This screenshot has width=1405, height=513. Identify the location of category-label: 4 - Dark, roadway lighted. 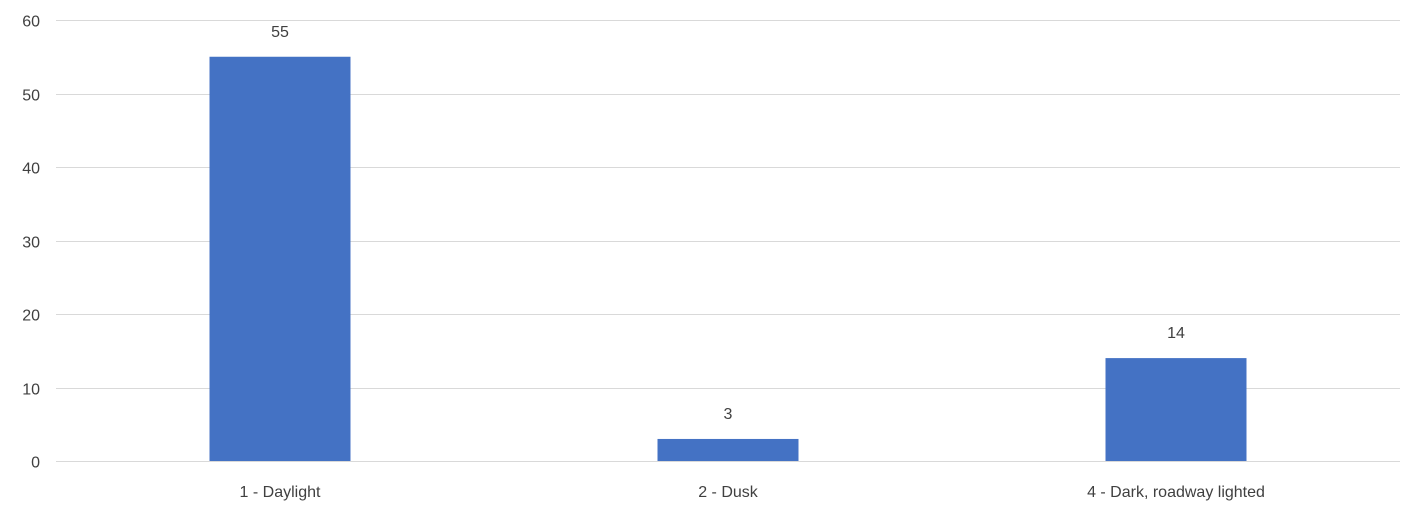
(1176, 492).